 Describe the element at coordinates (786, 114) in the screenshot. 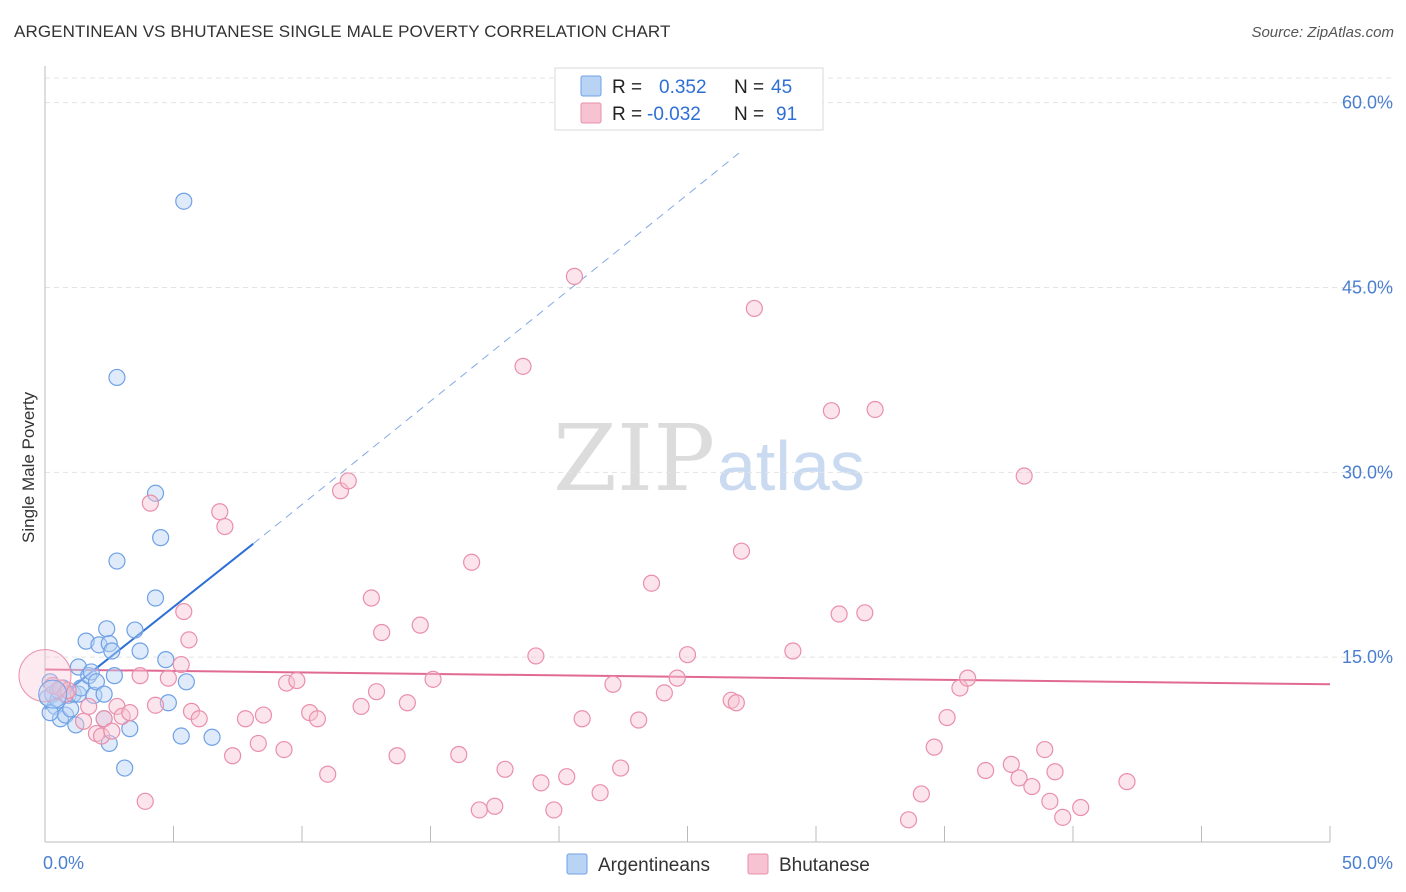

I see `legend-n-value-bhutanese: 91` at that location.